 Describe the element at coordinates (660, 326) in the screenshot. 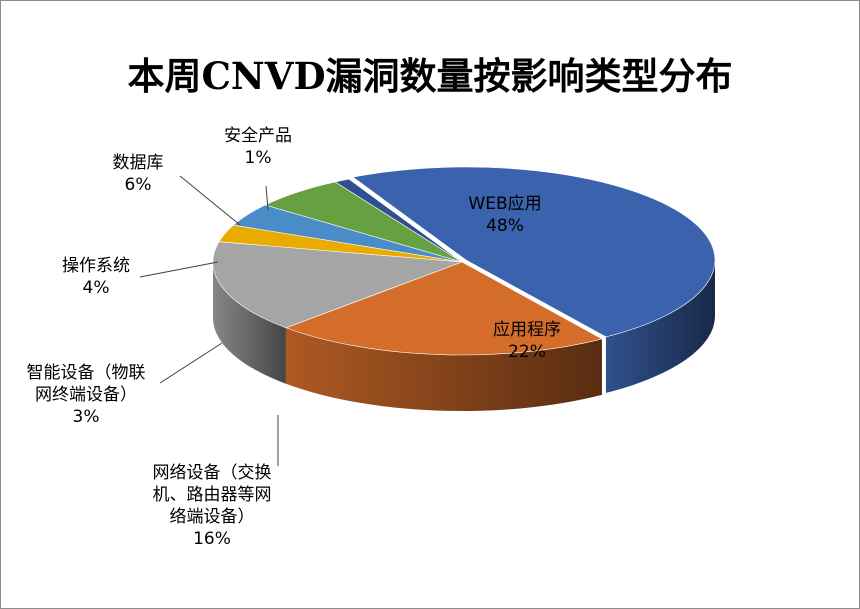

I see `slice-0-side` at that location.